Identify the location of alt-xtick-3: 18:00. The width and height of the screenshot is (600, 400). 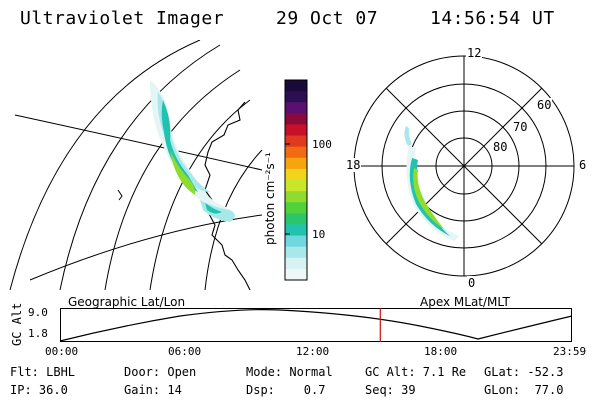
(441, 351).